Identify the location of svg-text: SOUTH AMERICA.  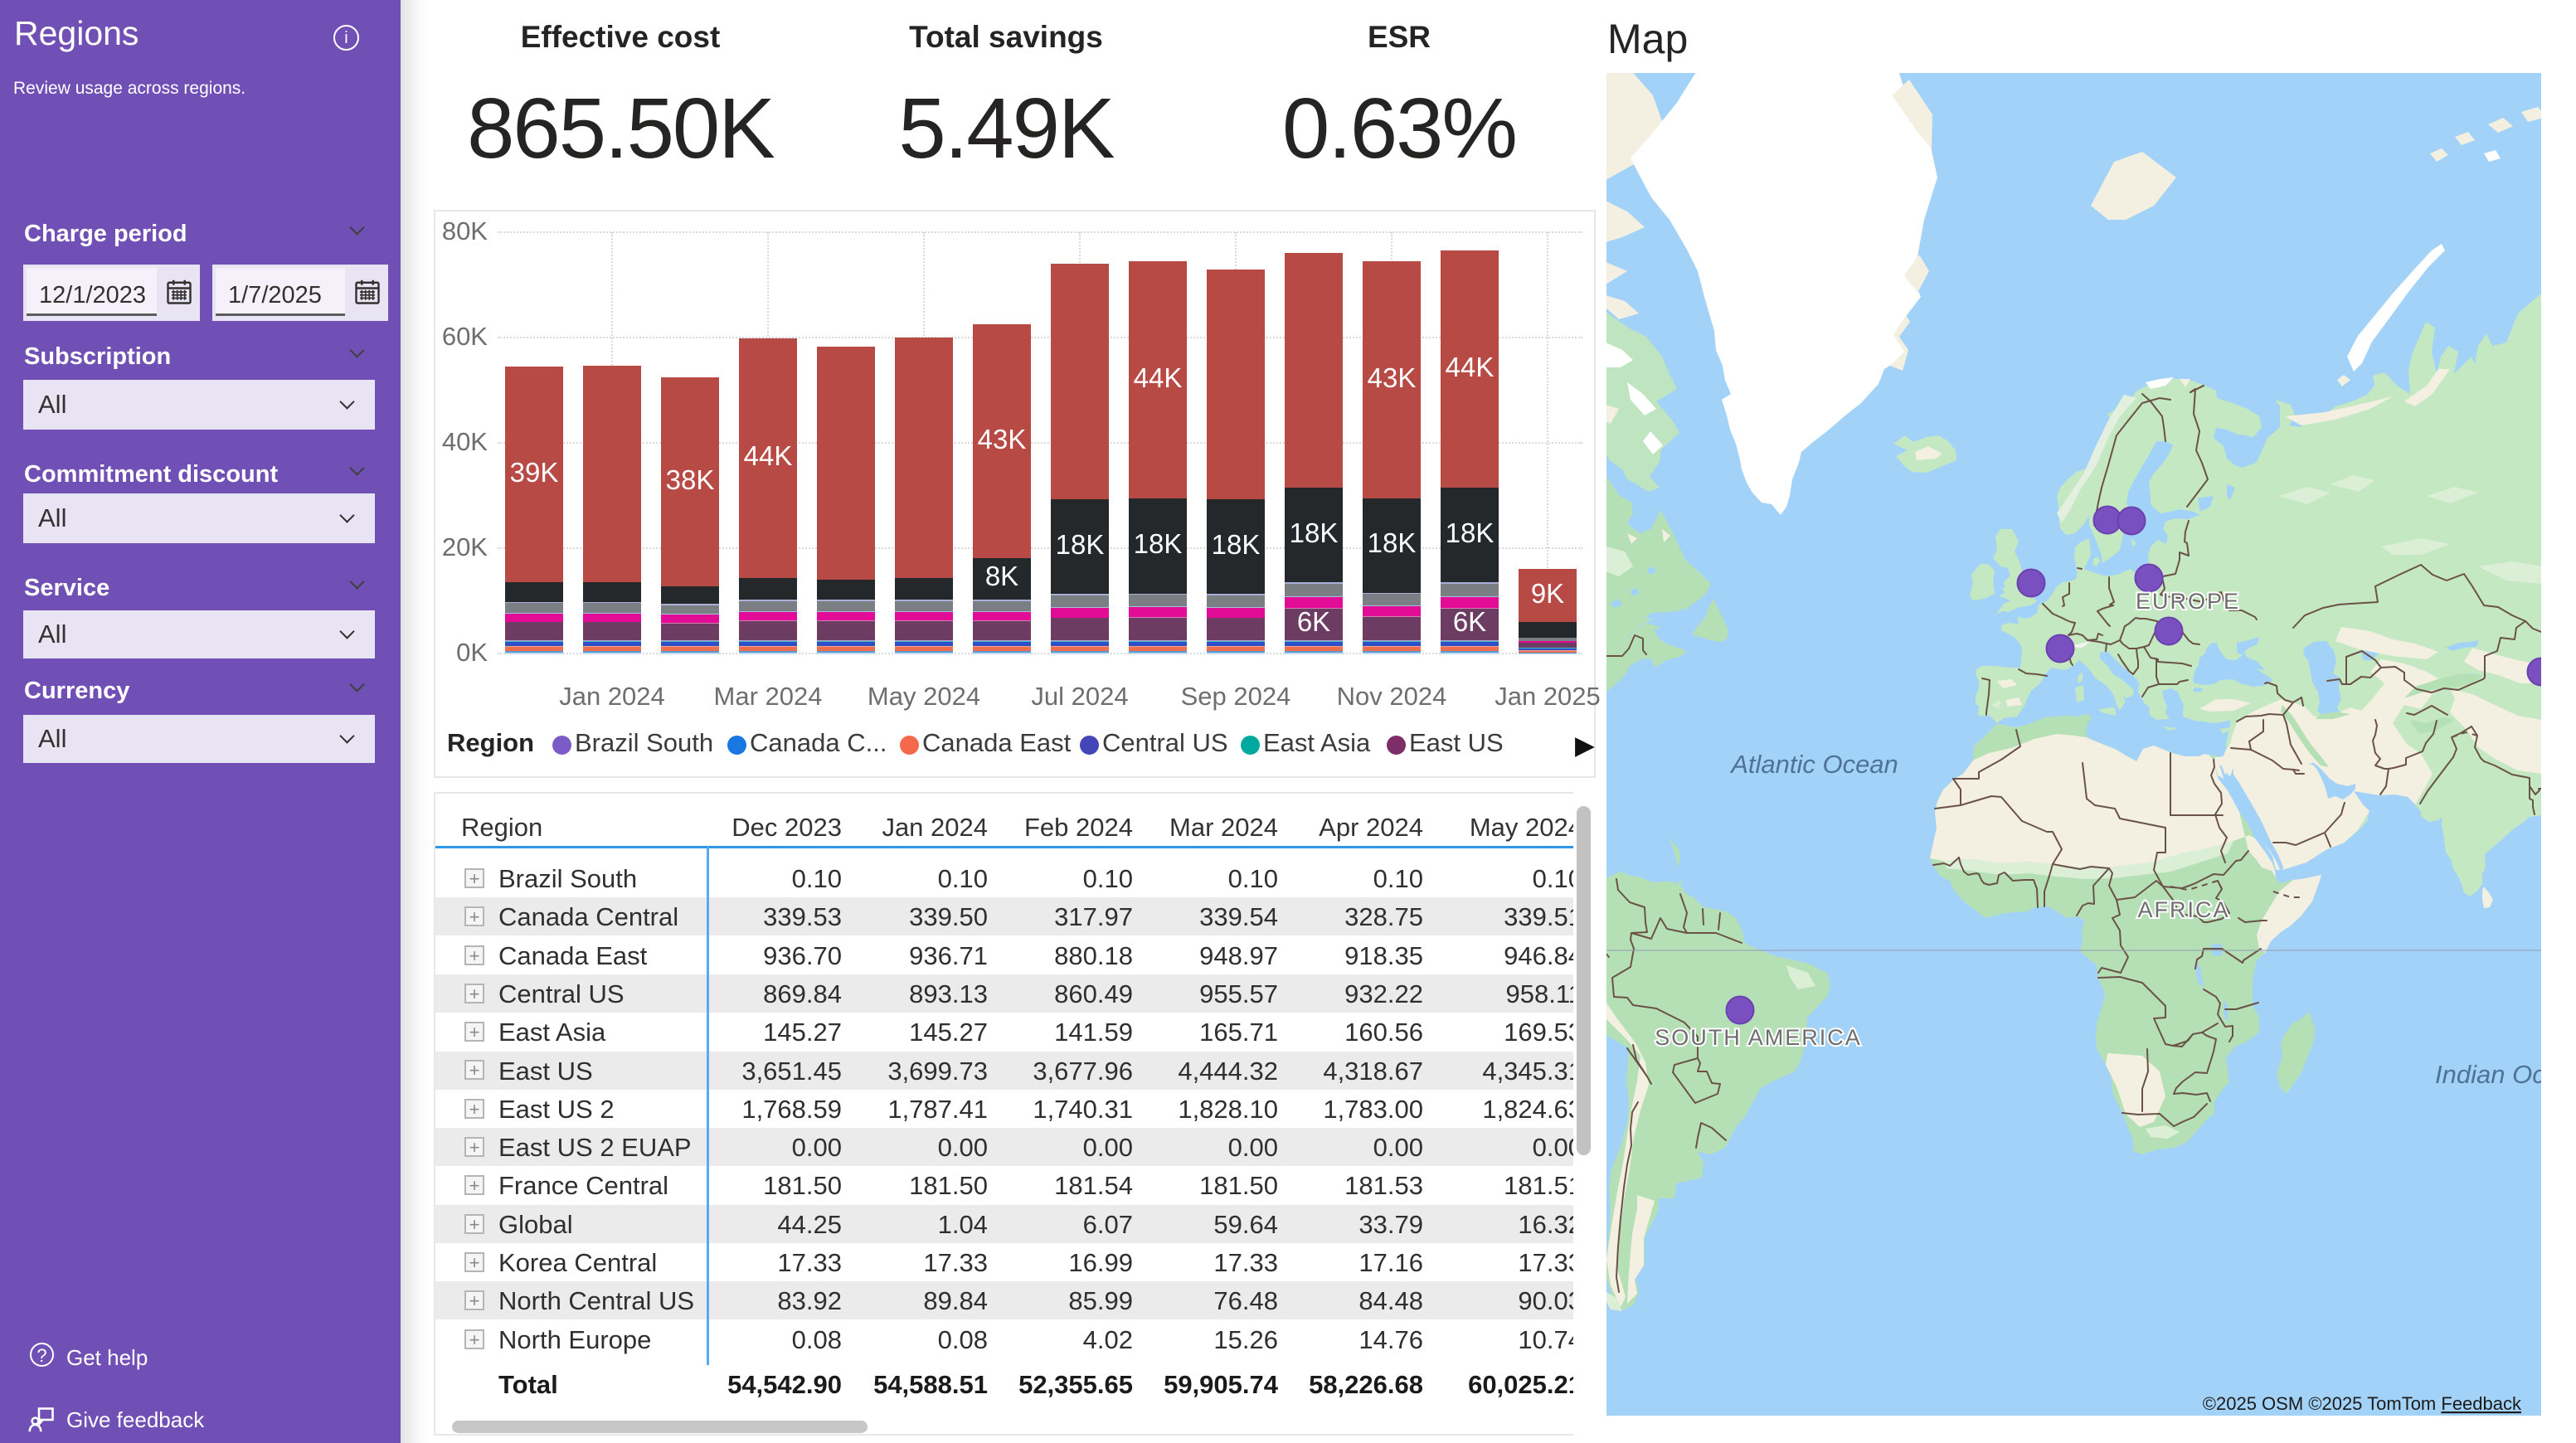
(1759, 1038).